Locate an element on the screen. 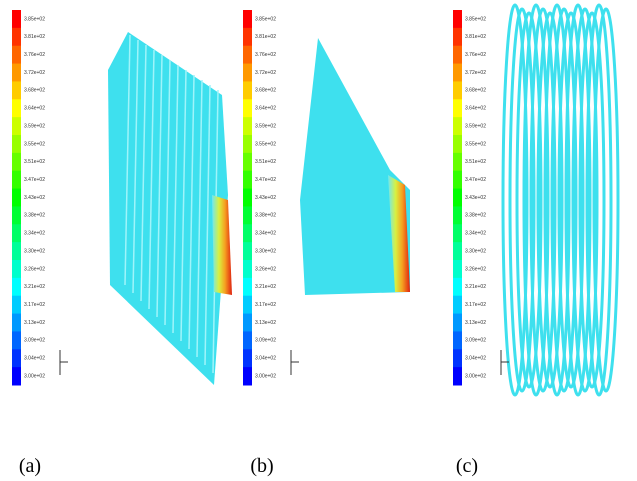 The width and height of the screenshot is (637, 481). colorbar-label: 3.04e+02 is located at coordinates (475, 359).